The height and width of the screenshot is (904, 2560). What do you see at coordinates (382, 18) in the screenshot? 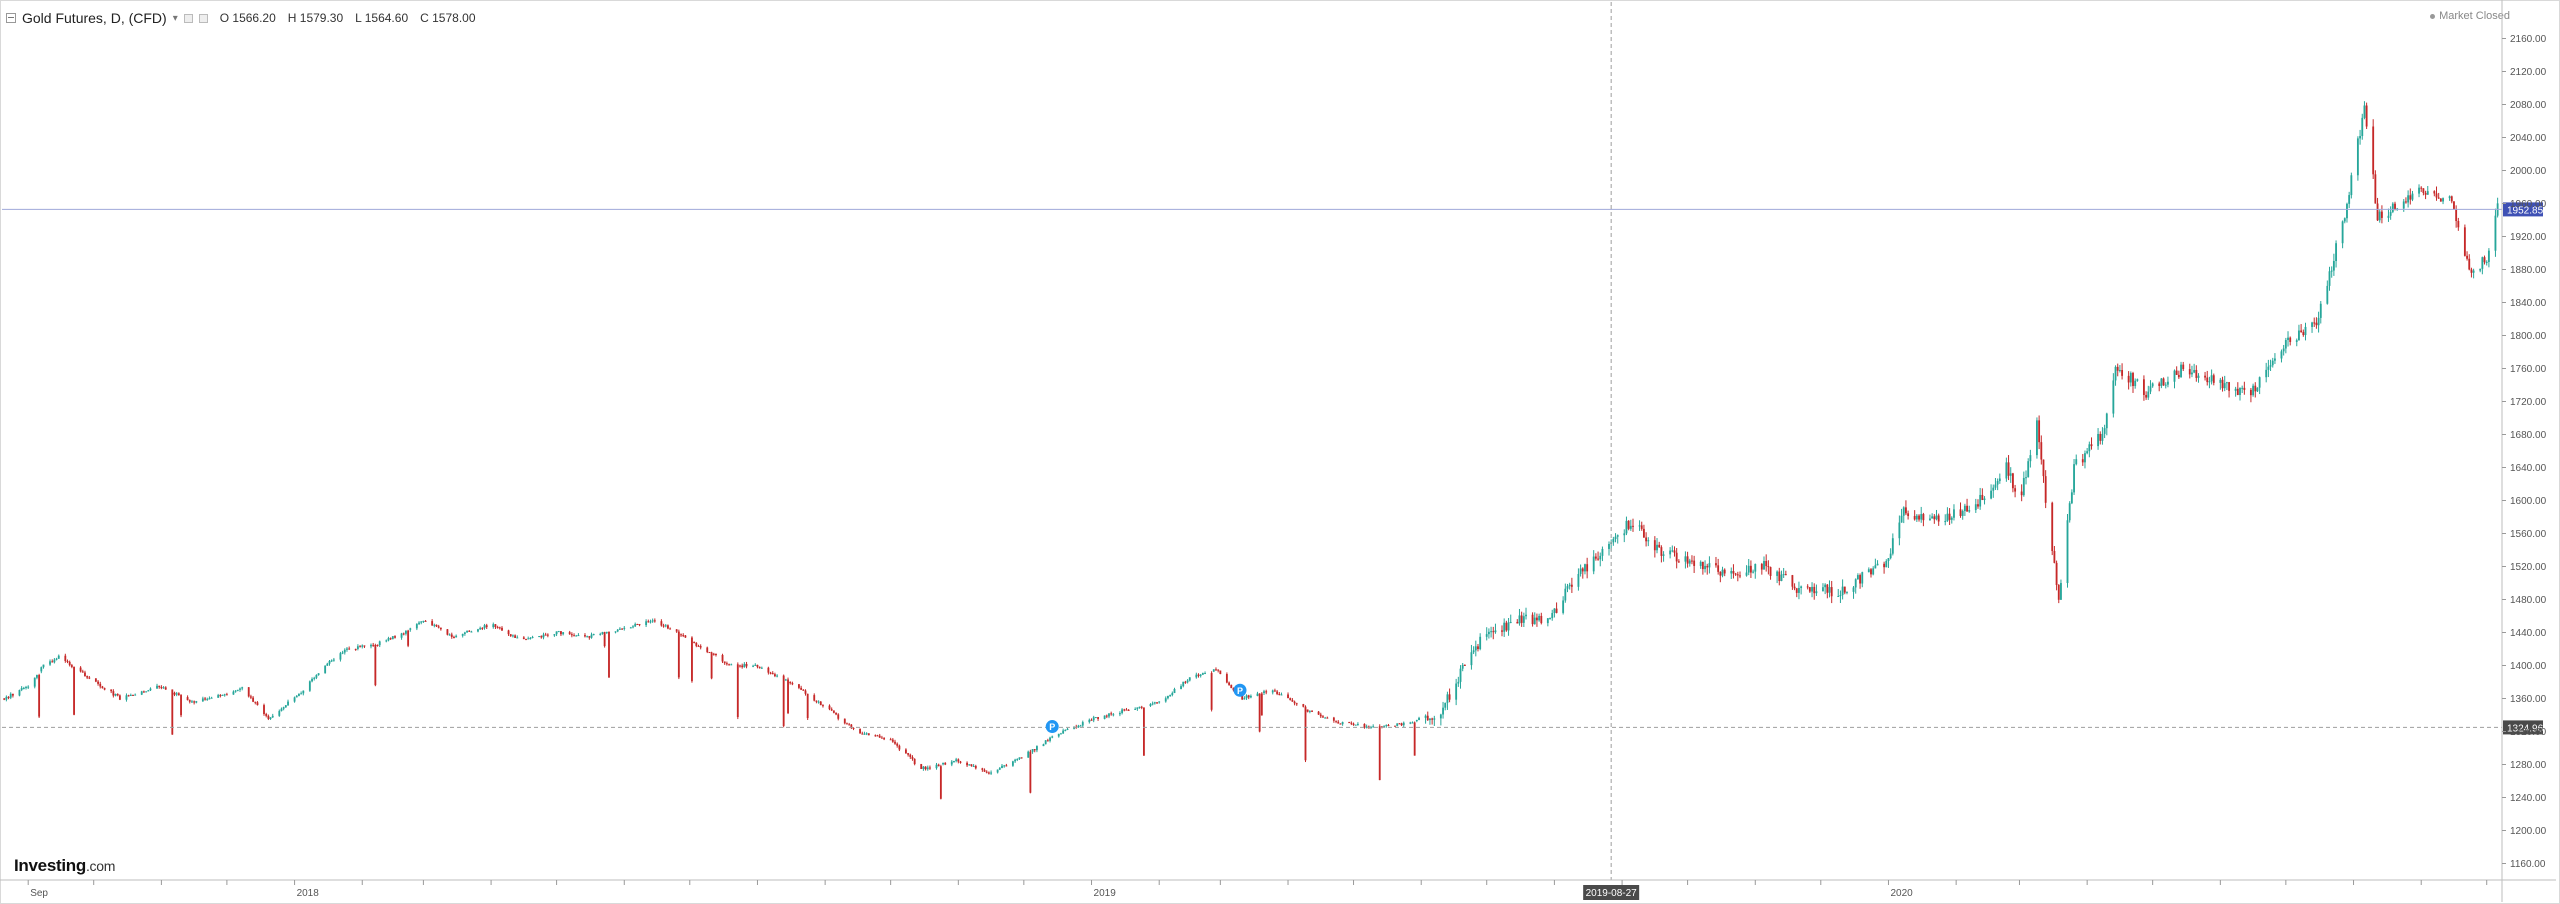
I see `ohlc-low: L 1564.60` at bounding box center [382, 18].